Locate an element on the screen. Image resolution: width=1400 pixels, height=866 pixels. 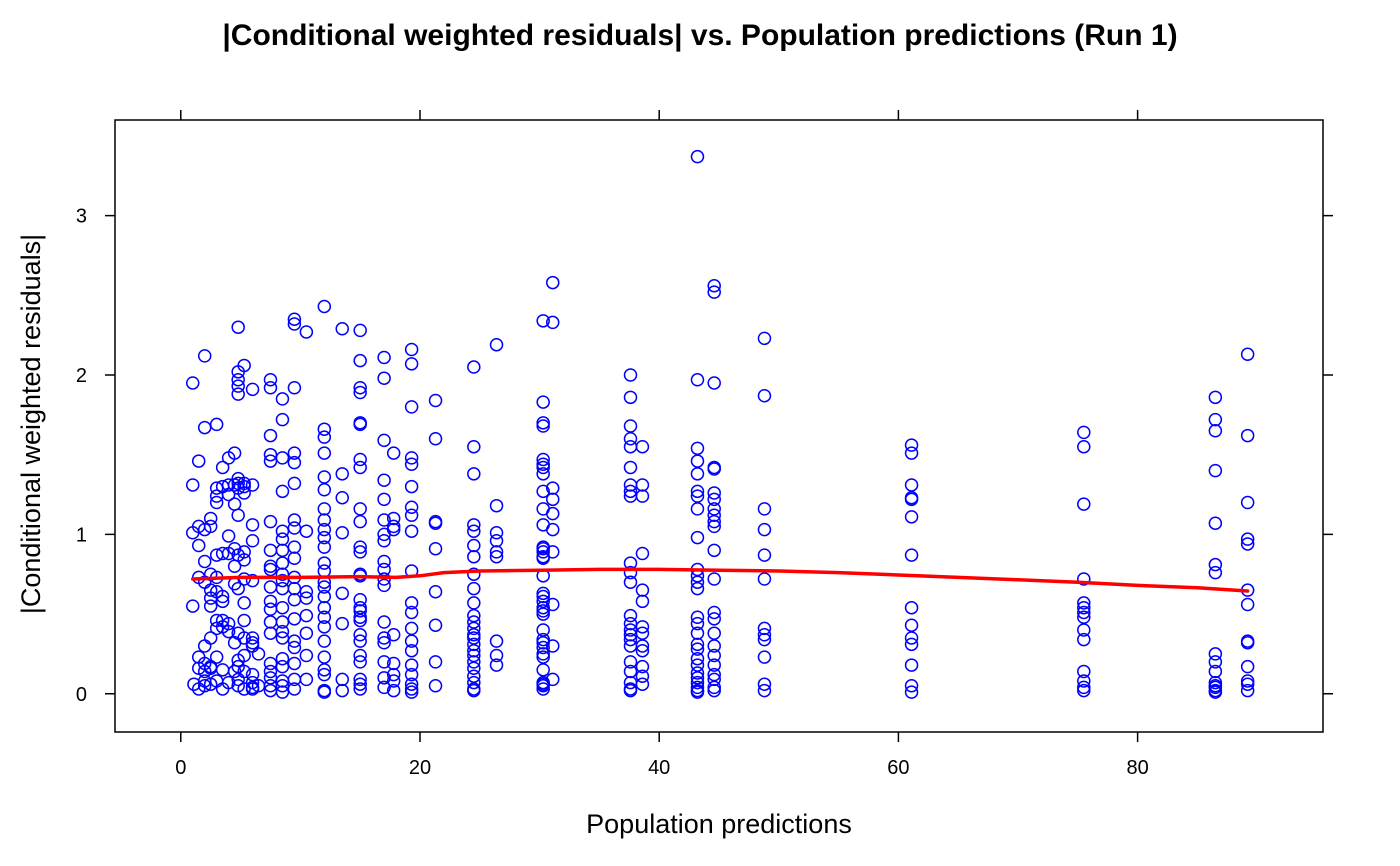
x-tick-label: 40 is located at coordinates (659, 768).